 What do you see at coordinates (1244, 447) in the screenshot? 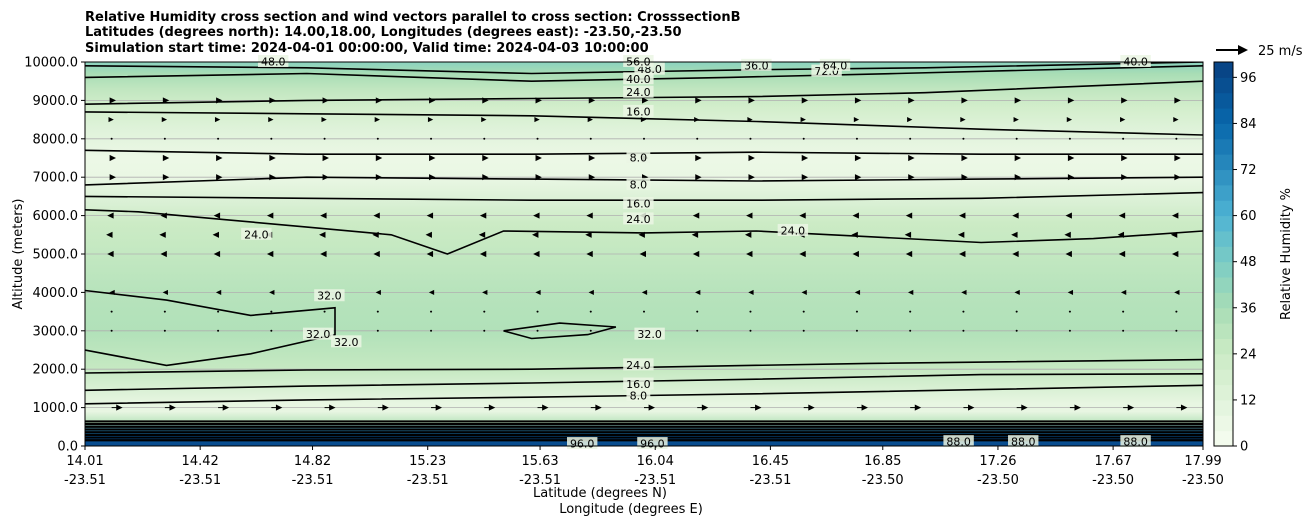
I see `colorbar-tick-label: 0` at bounding box center [1244, 447].